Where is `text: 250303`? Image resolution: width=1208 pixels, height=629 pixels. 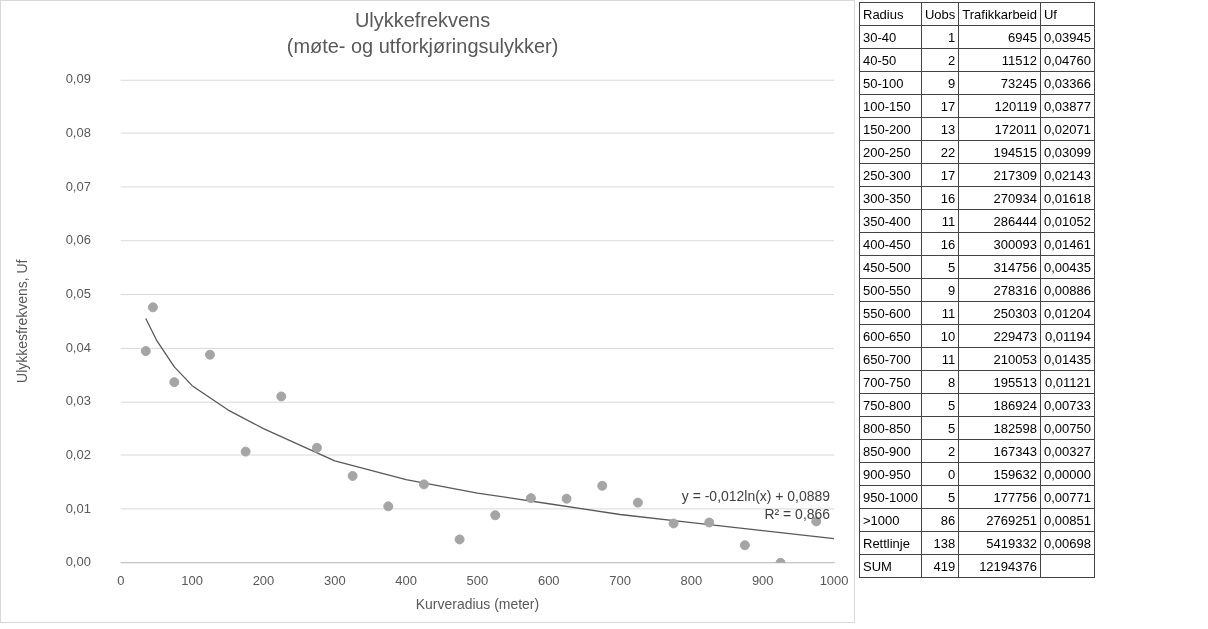 text: 250303 is located at coordinates (1015, 313).